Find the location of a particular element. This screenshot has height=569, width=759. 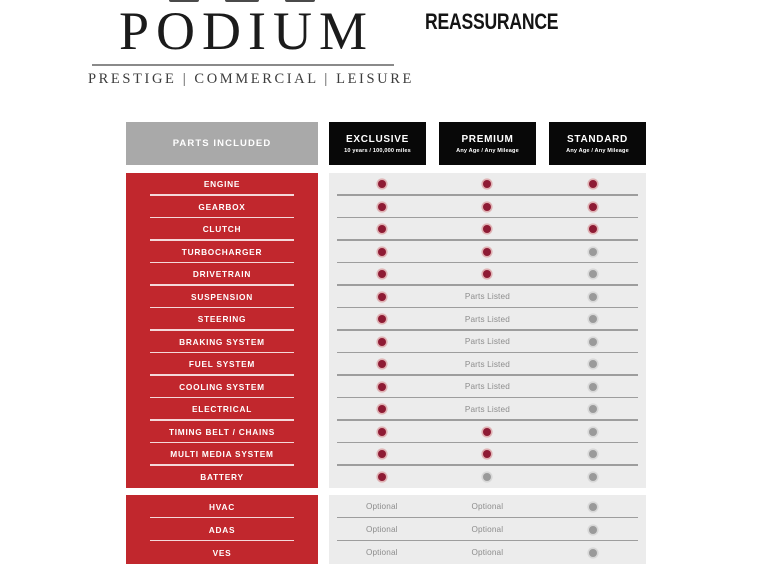

brand-tagline: PRESTIGE | COMMERCIAL | LEISURE is located at coordinates (251, 79).